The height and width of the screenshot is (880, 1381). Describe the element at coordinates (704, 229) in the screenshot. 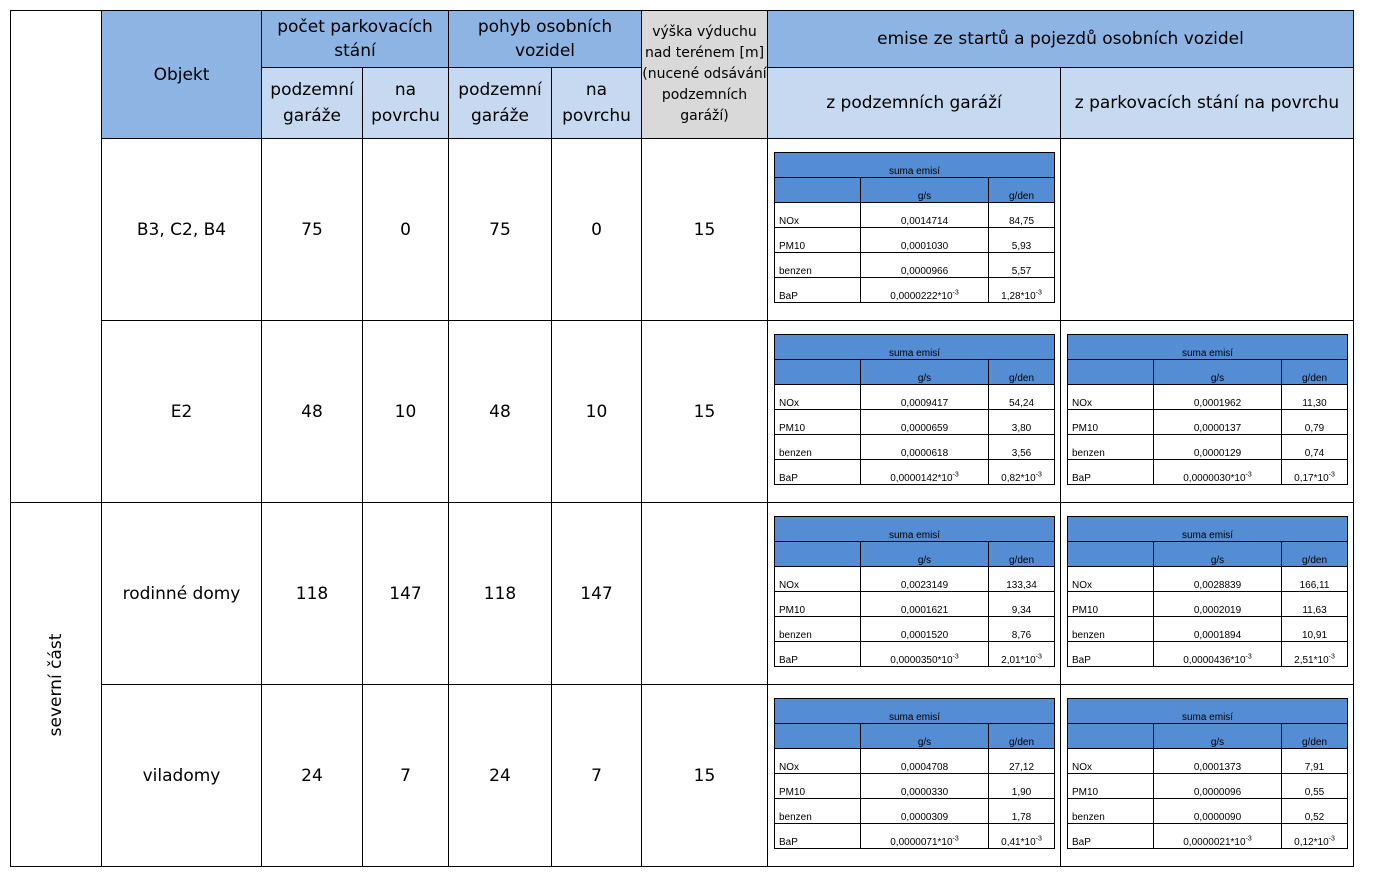

I see `vyska-value: 15` at that location.